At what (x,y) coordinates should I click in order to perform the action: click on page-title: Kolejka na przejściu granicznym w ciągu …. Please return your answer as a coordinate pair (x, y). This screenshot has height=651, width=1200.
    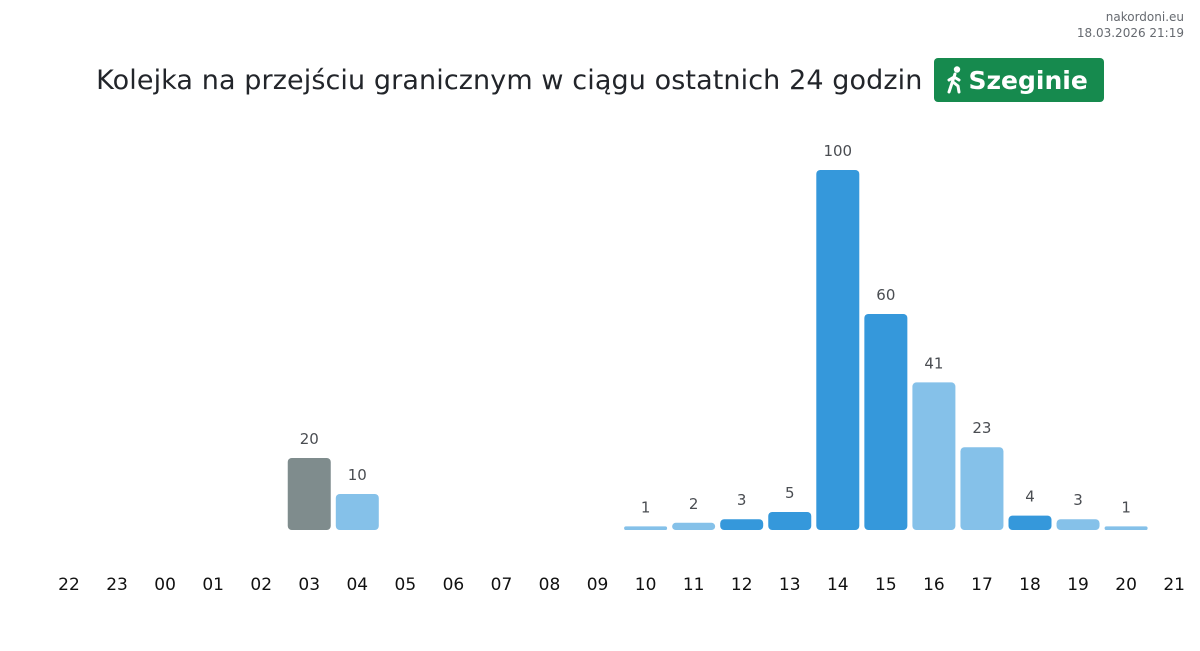
    Looking at the image, I should click on (509, 80).